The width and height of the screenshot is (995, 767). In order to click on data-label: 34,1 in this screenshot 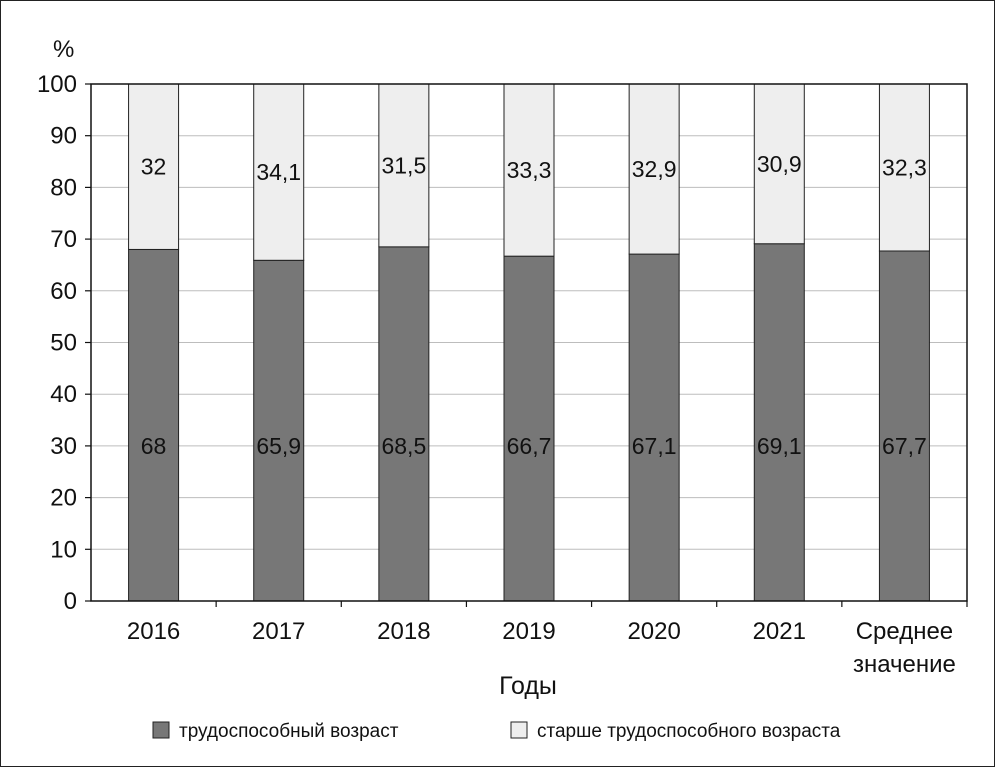, I will do `click(278, 172)`.